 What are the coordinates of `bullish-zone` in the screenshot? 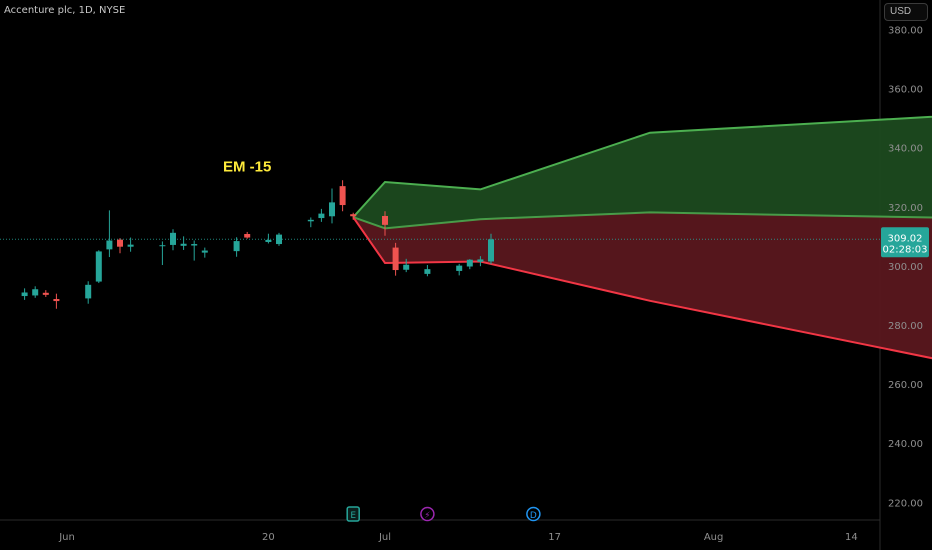 It's located at (642, 172).